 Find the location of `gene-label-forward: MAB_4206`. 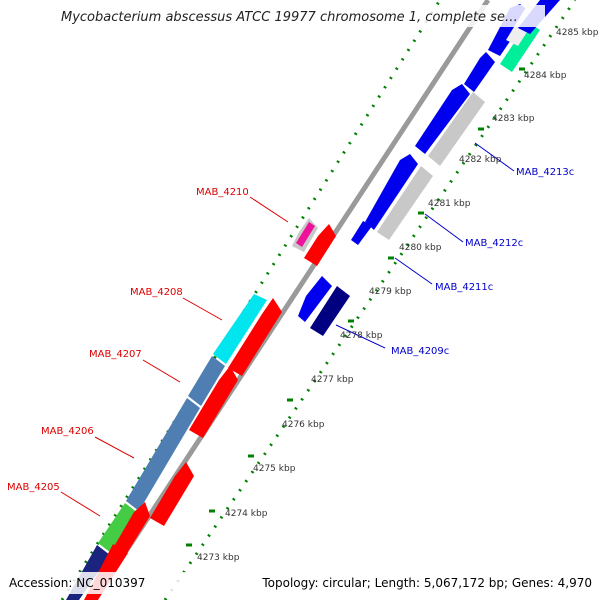

gene-label-forward: MAB_4206 is located at coordinates (67, 431).